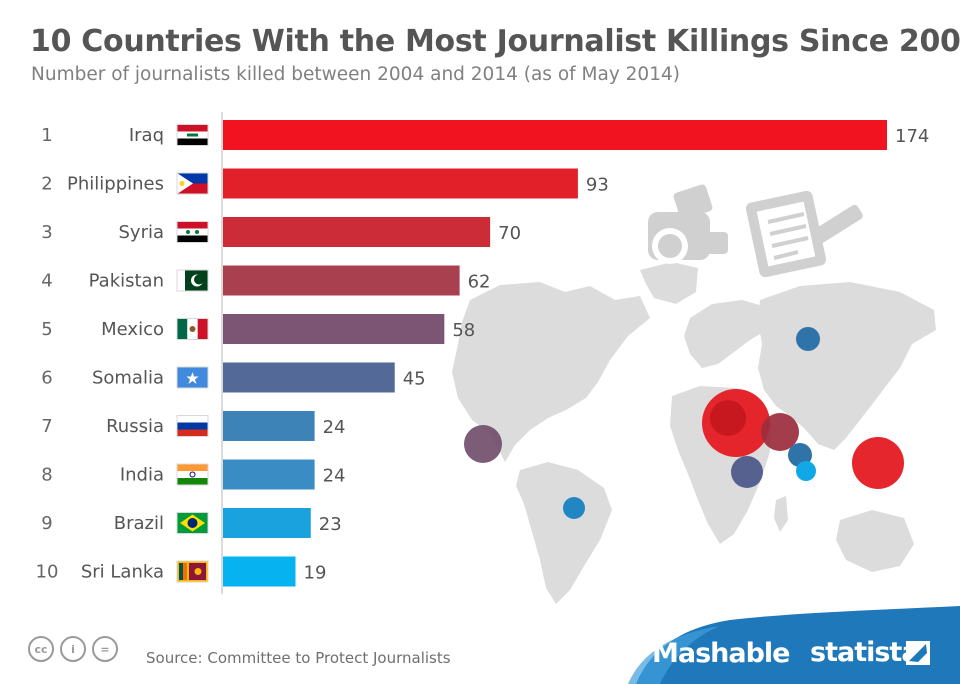  What do you see at coordinates (875, 541) in the screenshot?
I see `map-australia` at bounding box center [875, 541].